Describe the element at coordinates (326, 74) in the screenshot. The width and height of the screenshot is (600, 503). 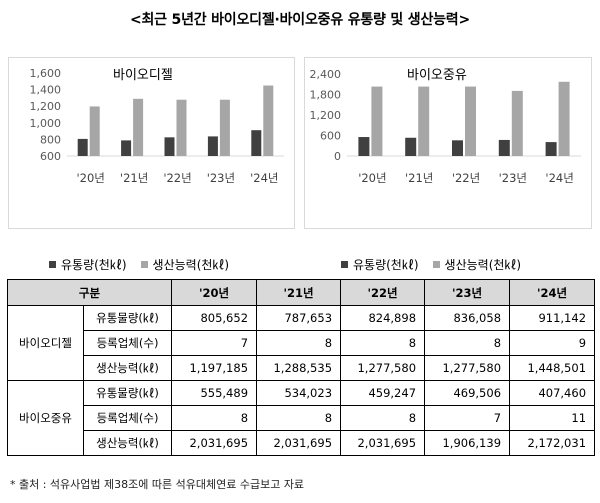
I see `y-tick-label: 2,400` at that location.